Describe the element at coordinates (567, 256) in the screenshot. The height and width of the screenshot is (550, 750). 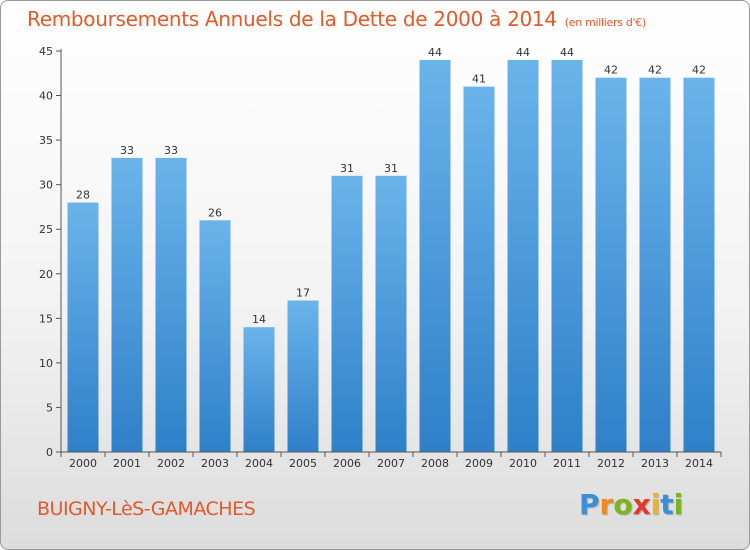
I see `bar-2011` at that location.